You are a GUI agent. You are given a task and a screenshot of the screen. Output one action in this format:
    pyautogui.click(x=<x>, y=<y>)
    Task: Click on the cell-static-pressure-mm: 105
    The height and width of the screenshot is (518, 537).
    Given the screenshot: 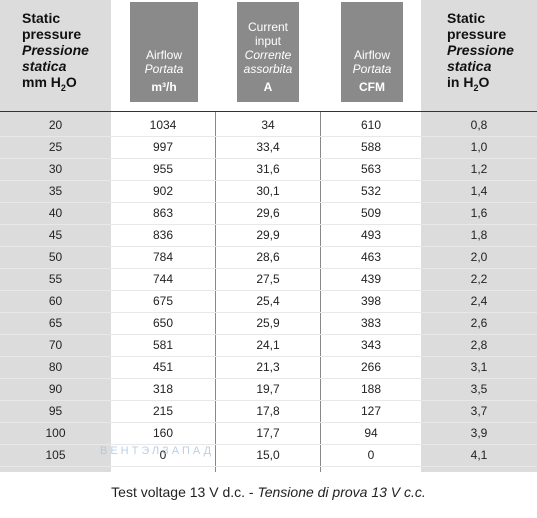 What is the action you would take?
    pyautogui.click(x=55, y=455)
    